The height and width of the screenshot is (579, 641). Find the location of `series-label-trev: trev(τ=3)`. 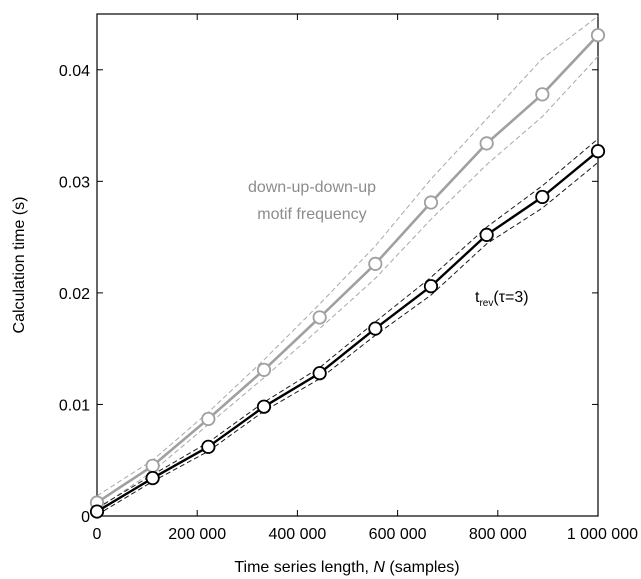

series-label-trev: trev(τ=3) is located at coordinates (502, 299).